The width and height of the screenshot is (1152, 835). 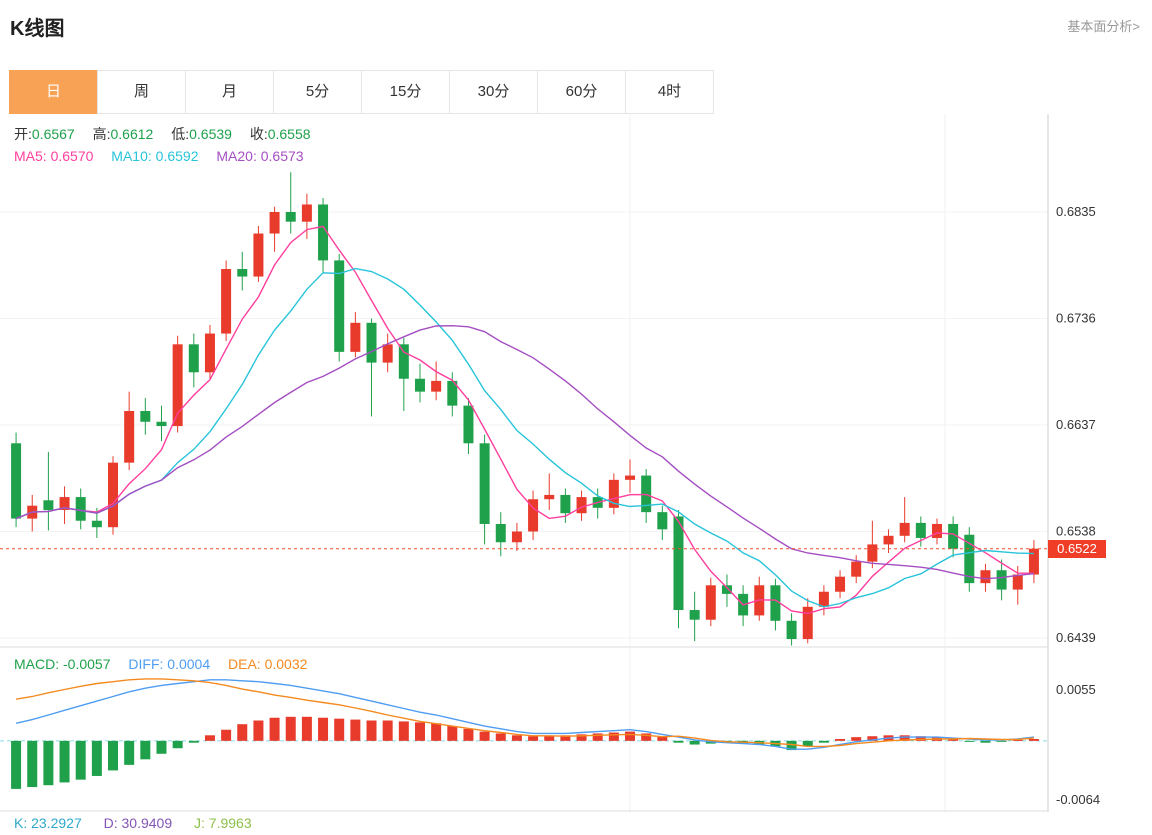 What do you see at coordinates (229, 92) in the screenshot?
I see `tab-month: 月` at bounding box center [229, 92].